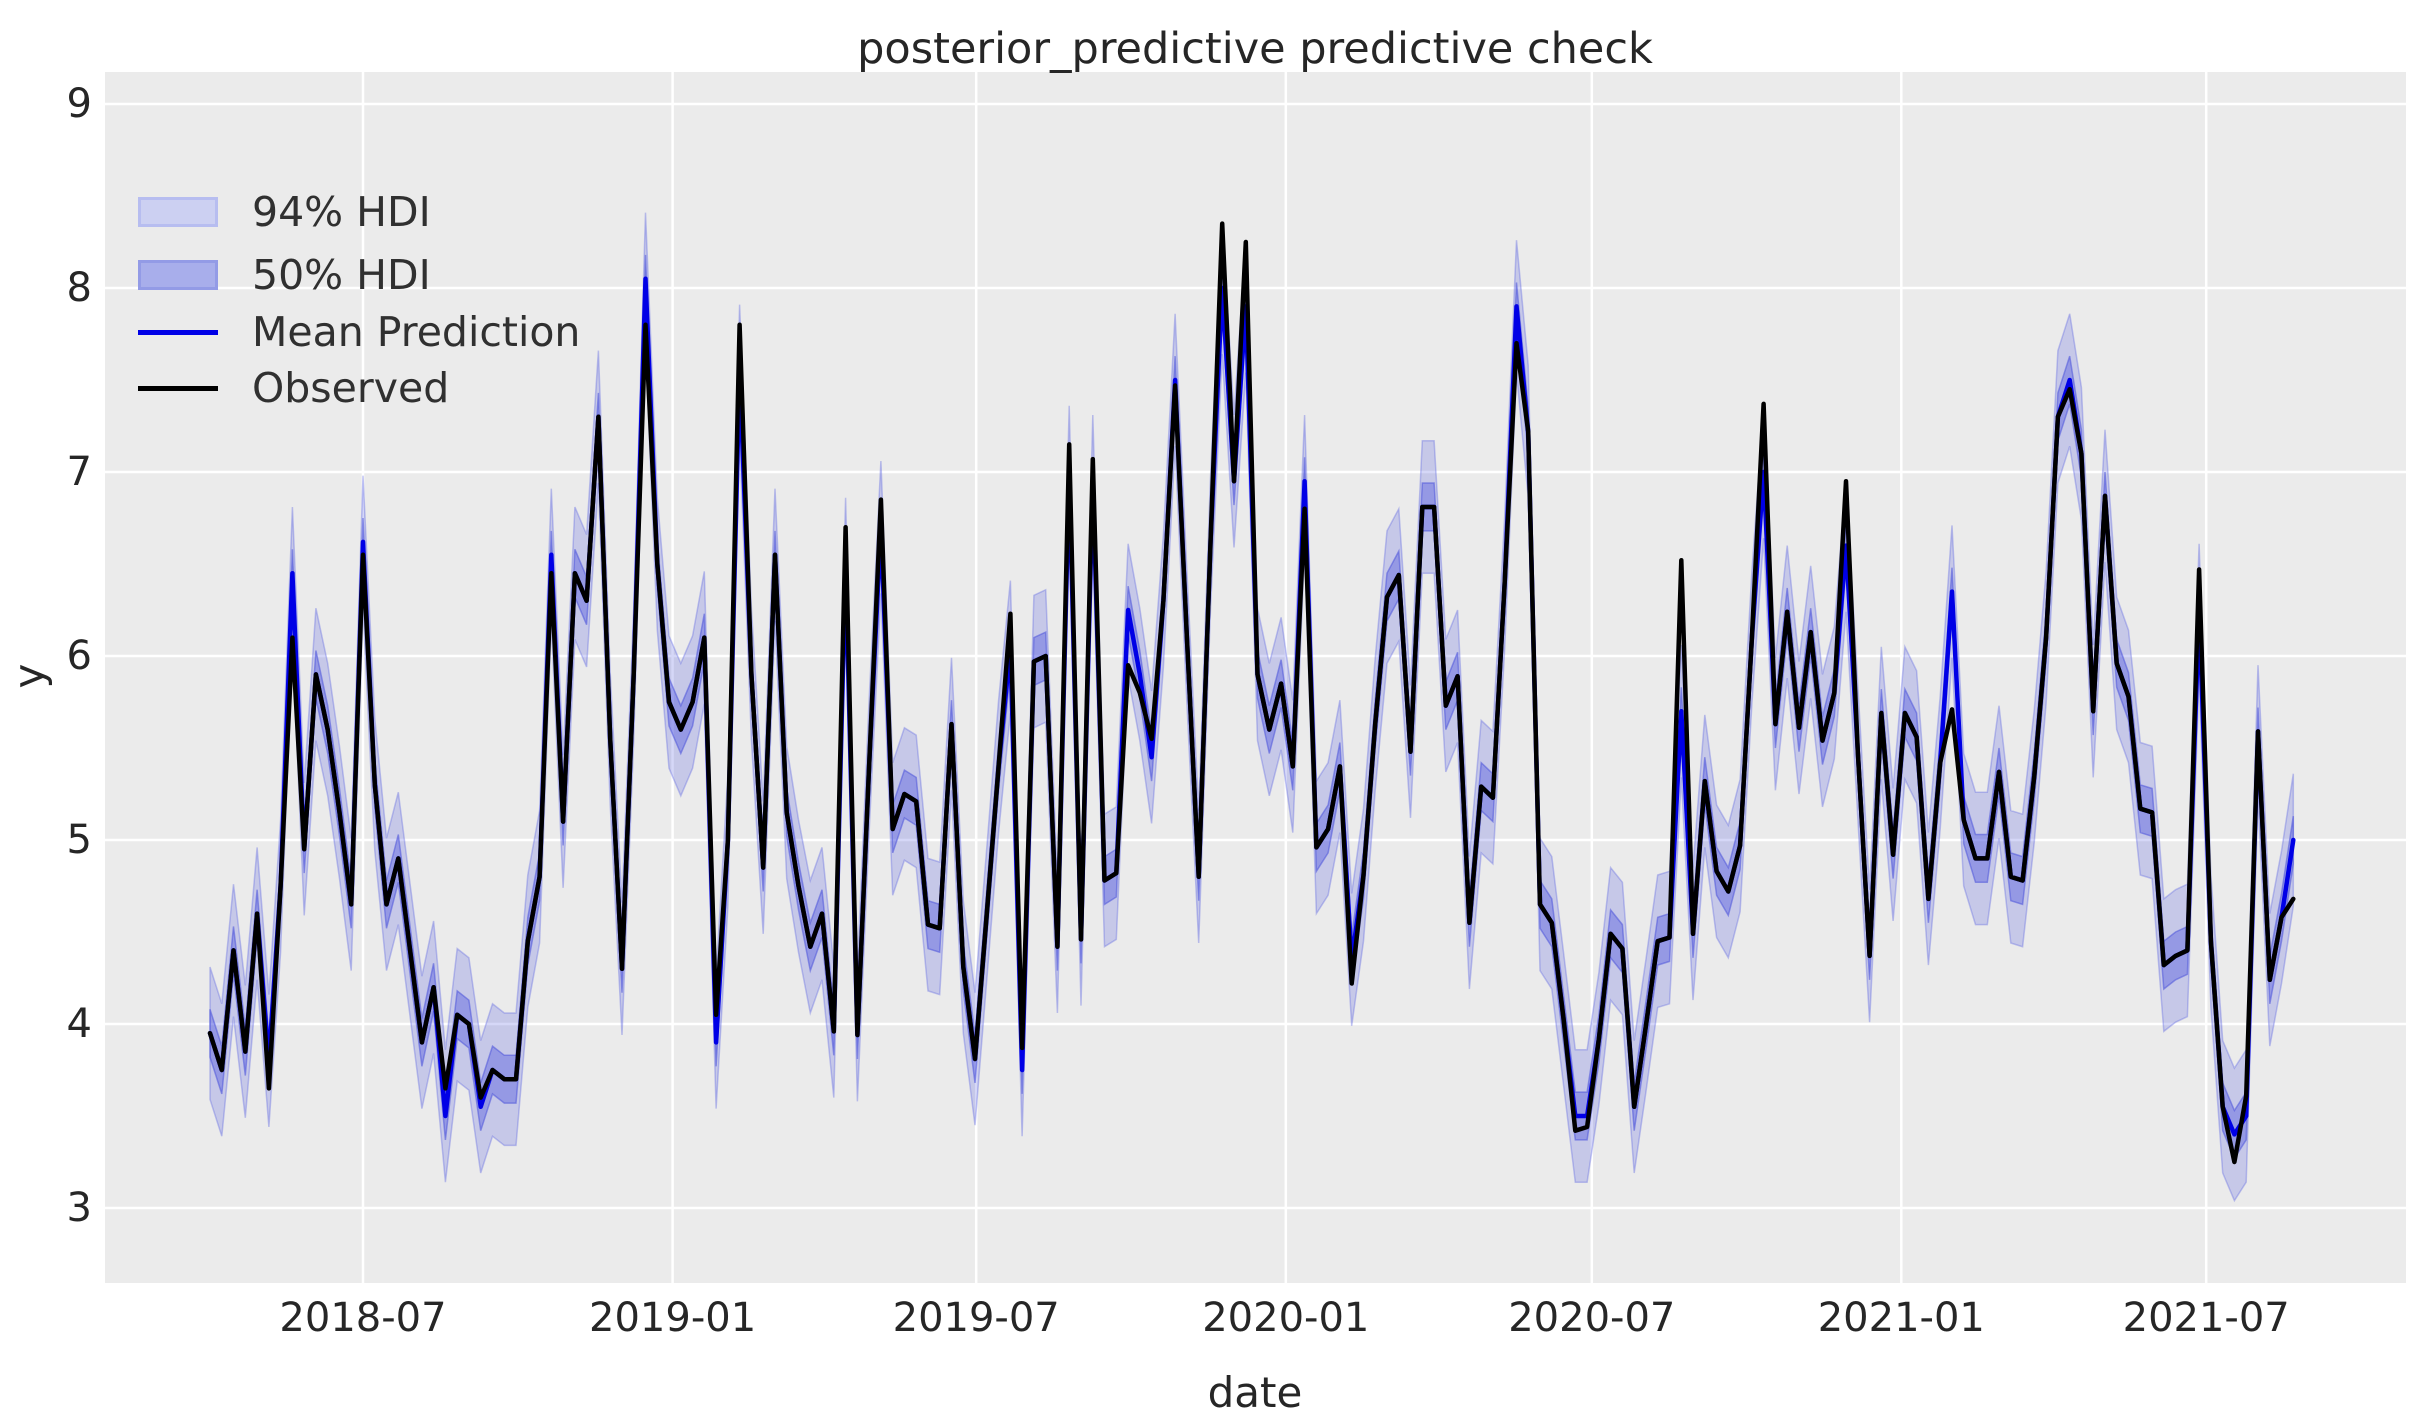  I want to click on legend-item-mean: Mean Prediction, so click(359, 332).